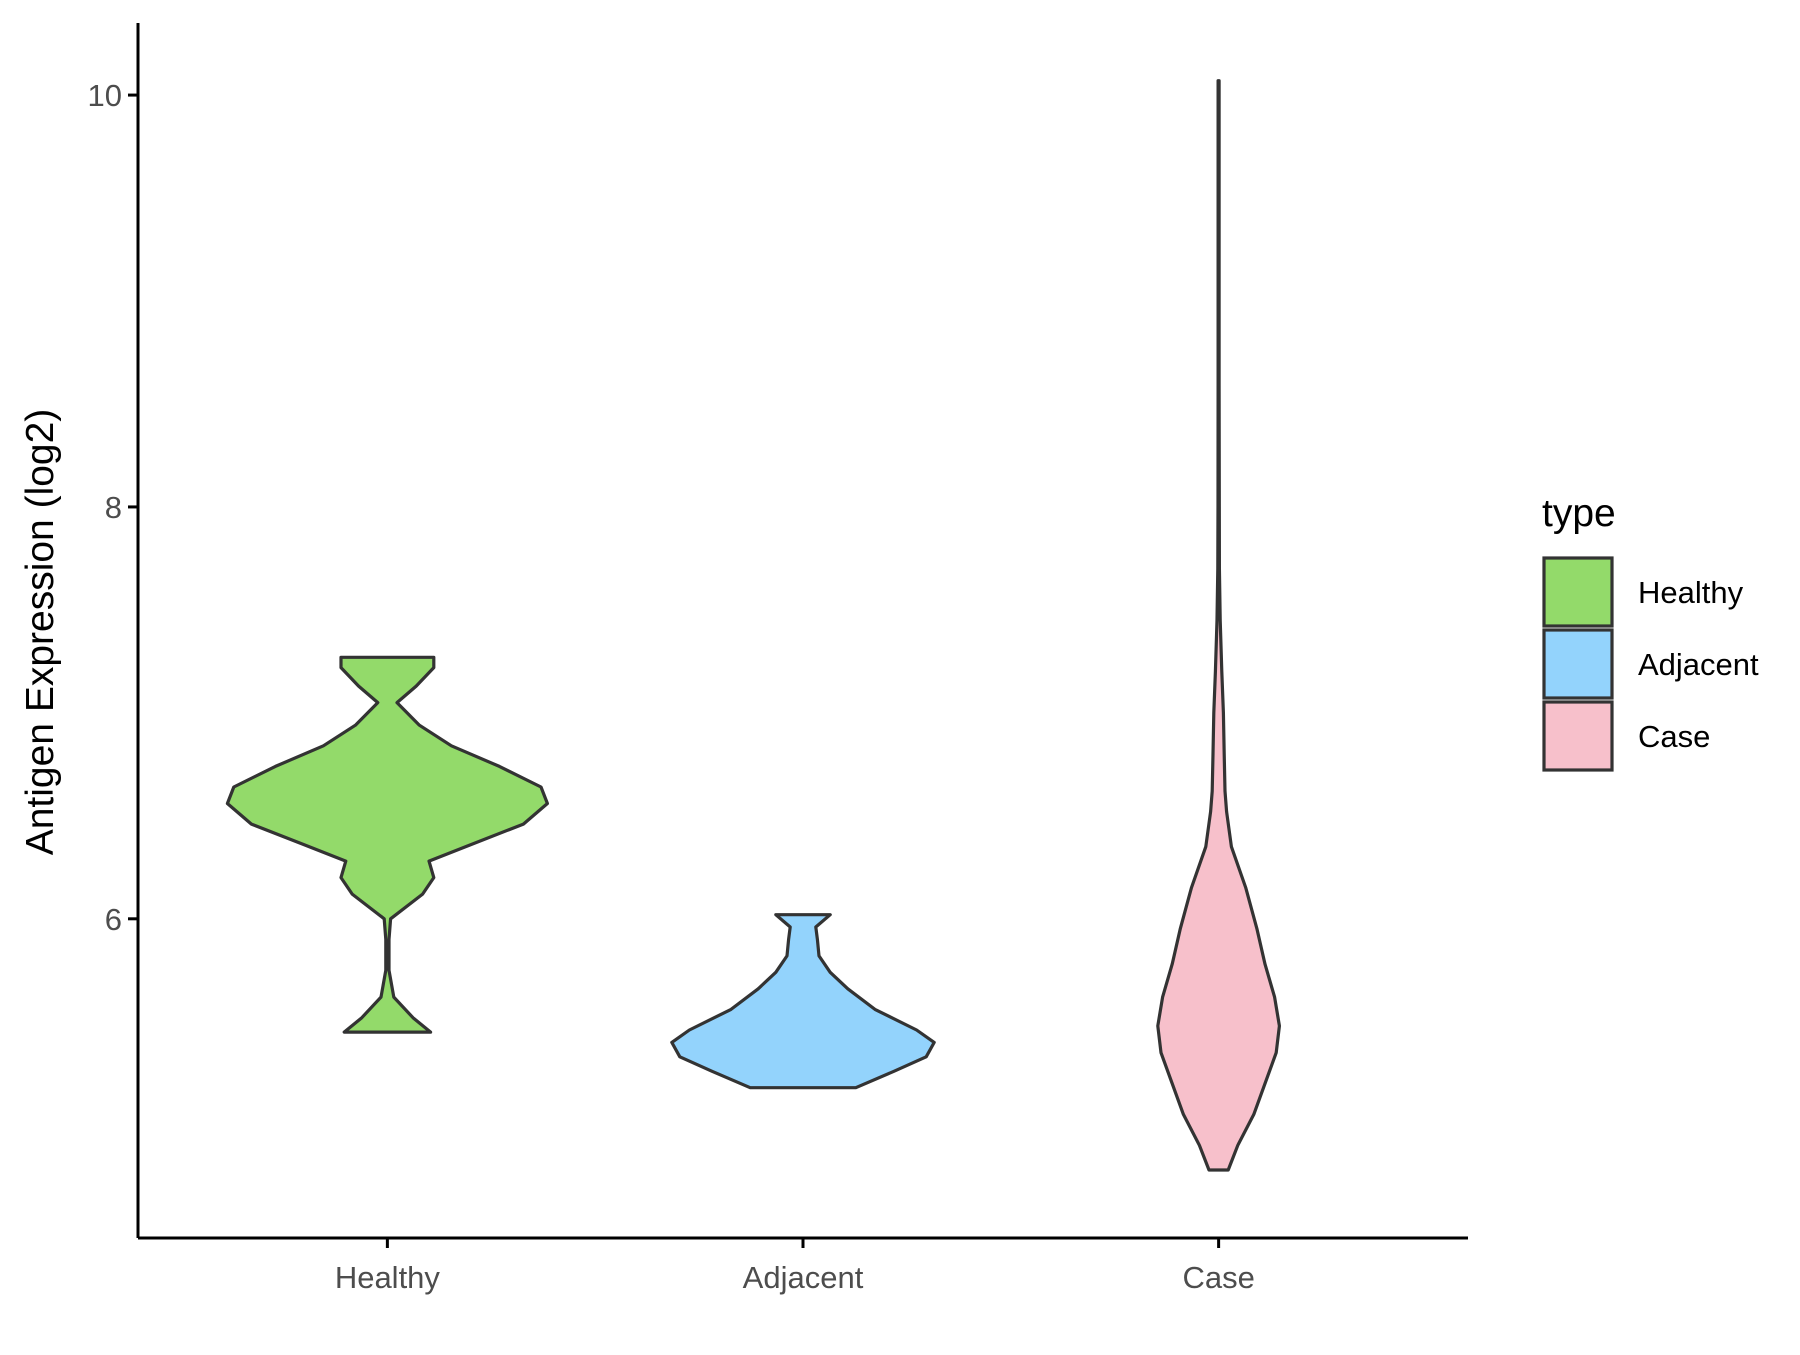 This screenshot has width=1800, height=1355. I want to click on y-tick-label: 10, so click(105, 95).